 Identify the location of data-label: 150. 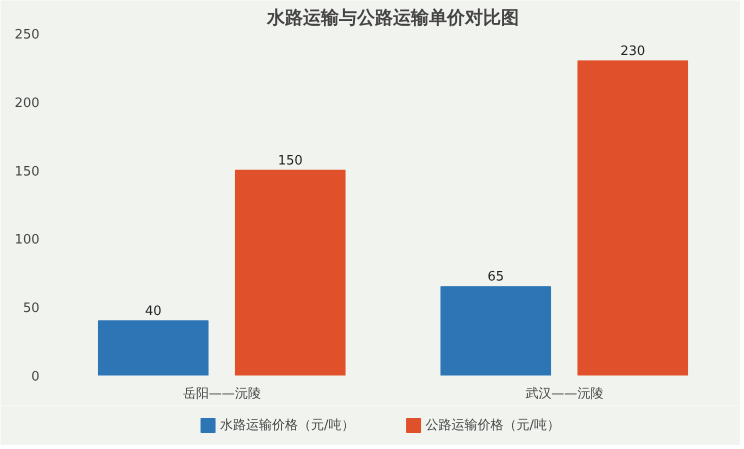
(290, 160).